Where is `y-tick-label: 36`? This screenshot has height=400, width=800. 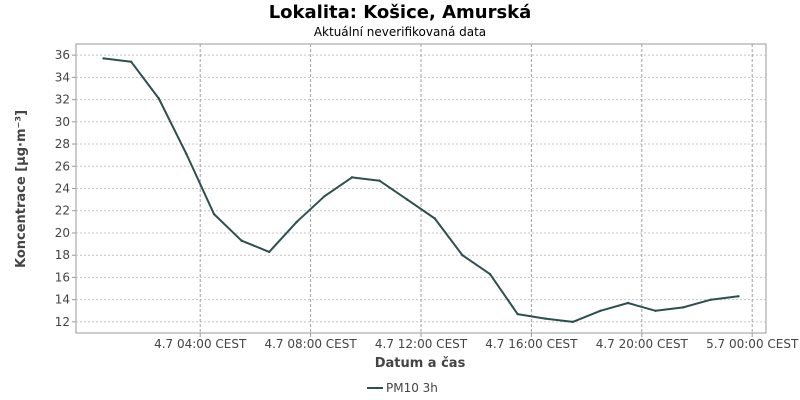
y-tick-label: 36 is located at coordinates (62, 55).